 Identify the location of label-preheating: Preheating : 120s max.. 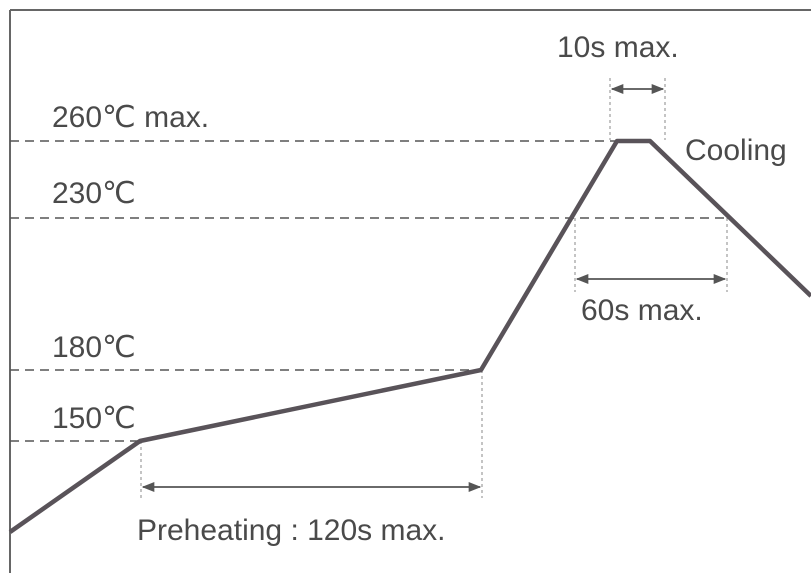
(291, 530).